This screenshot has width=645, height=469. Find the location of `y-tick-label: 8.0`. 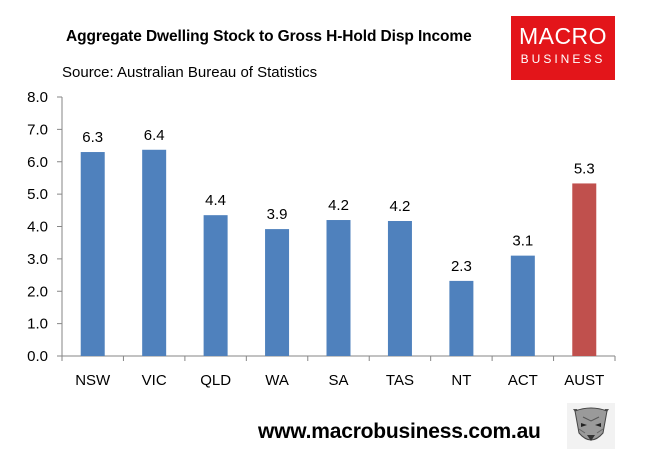

y-tick-label: 8.0 is located at coordinates (37, 97).